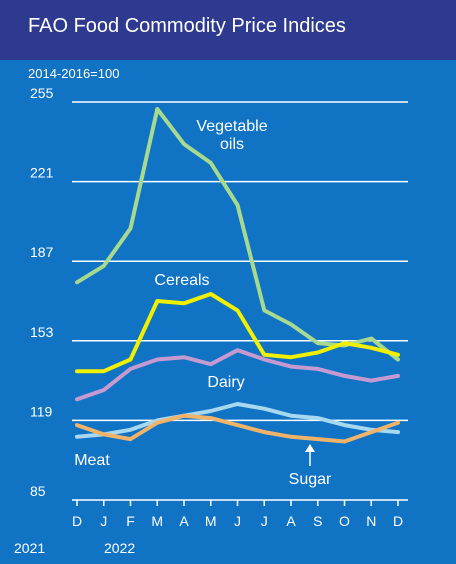 The height and width of the screenshot is (564, 456). I want to click on y-tick-label: 119, so click(41, 411).